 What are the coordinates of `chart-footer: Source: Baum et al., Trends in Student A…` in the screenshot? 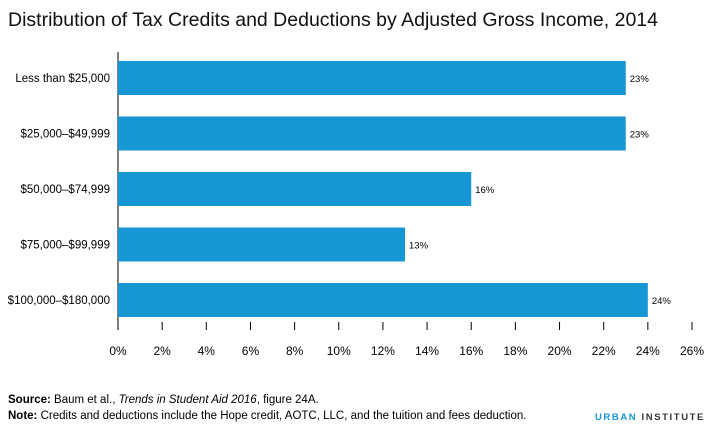 It's located at (267, 408).